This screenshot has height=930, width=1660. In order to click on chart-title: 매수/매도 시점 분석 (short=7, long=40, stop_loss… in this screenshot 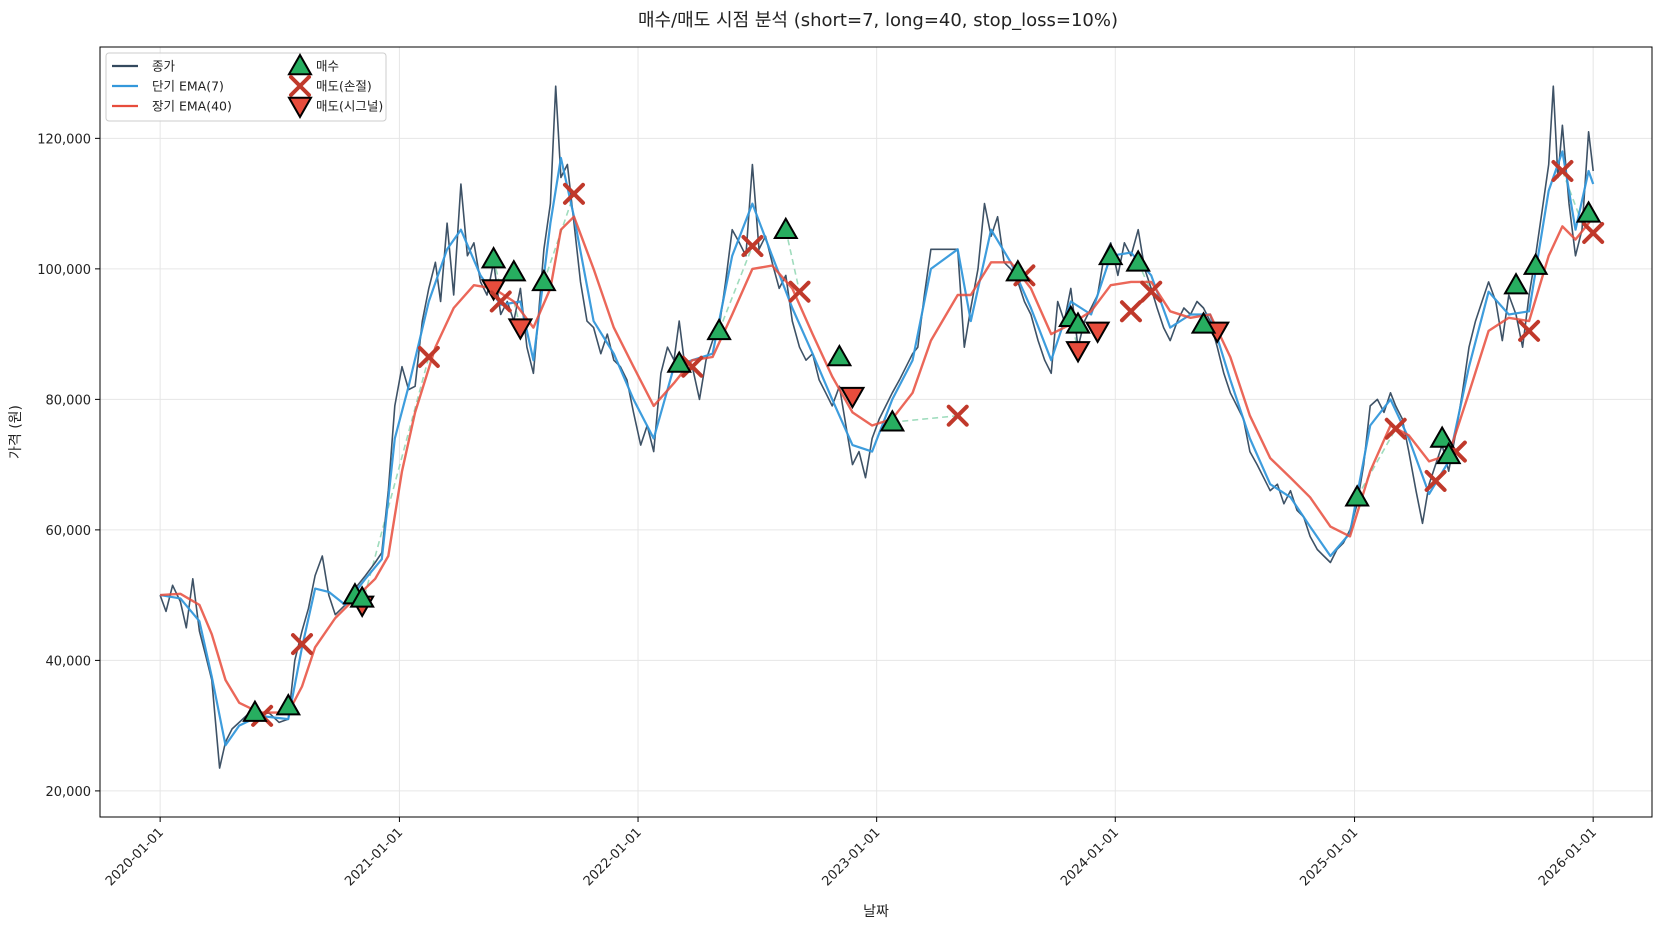, I will do `click(878, 20)`.